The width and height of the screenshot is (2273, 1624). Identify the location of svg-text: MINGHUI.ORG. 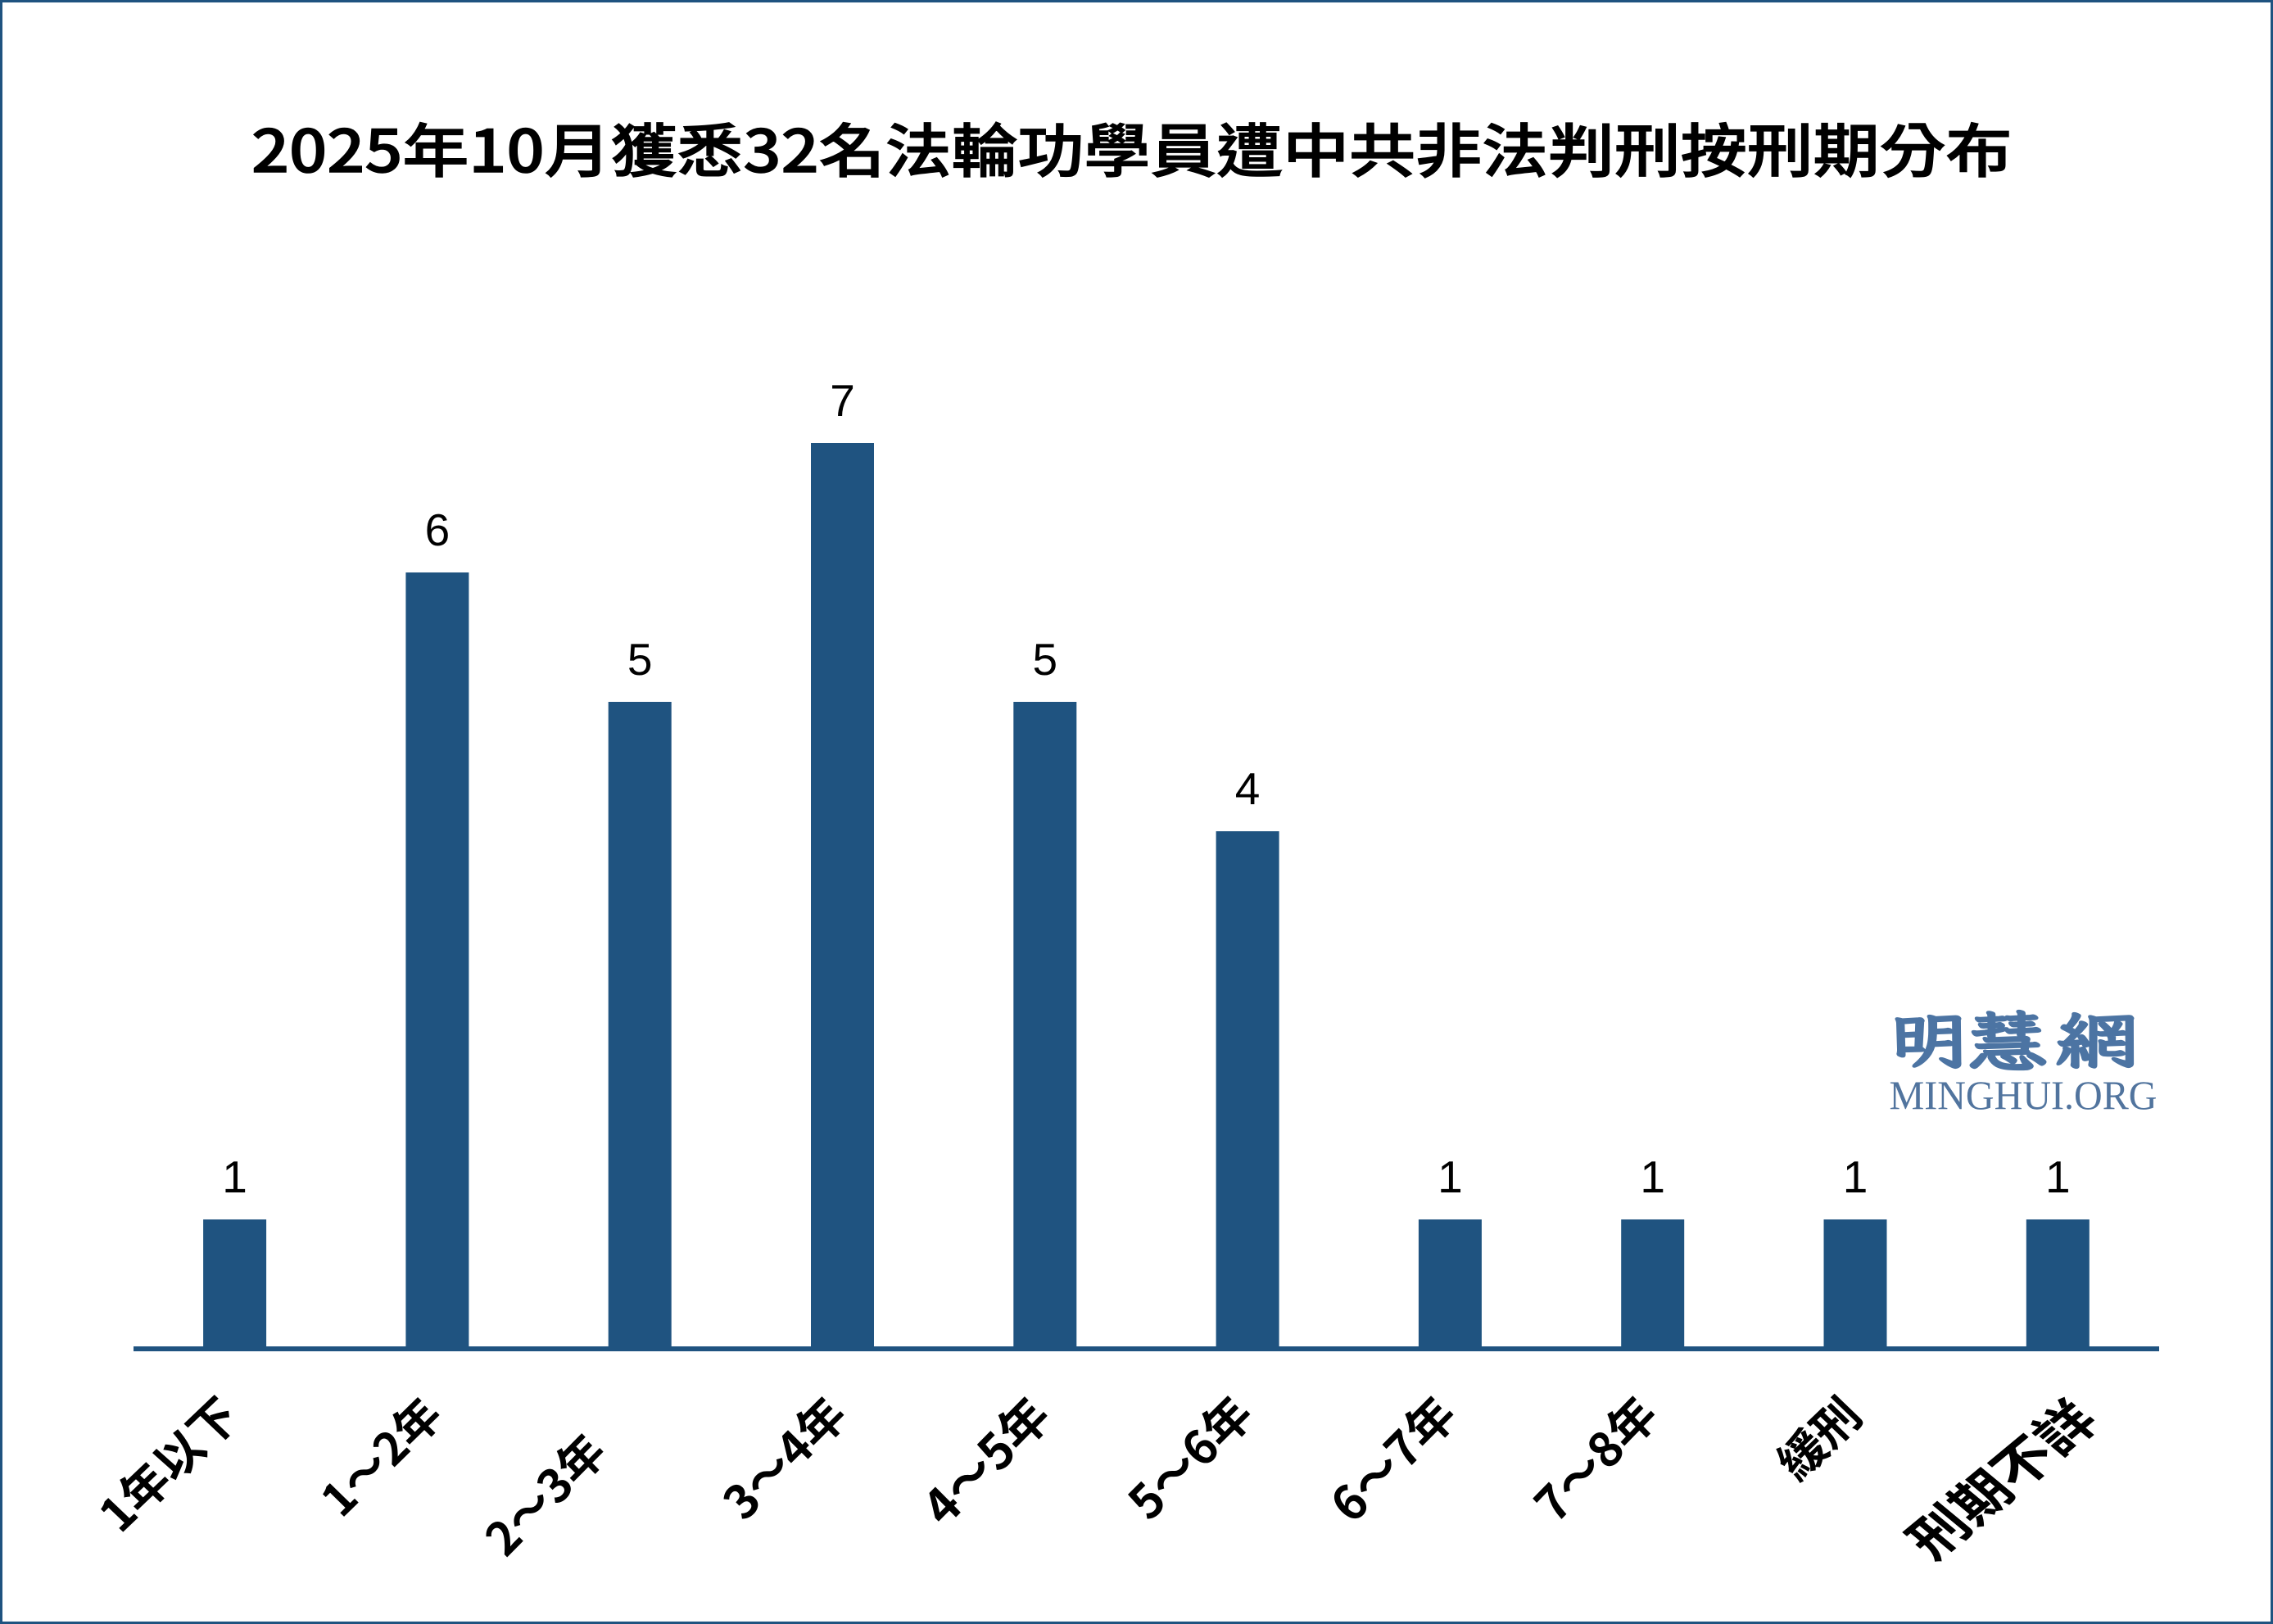
(2024, 1095).